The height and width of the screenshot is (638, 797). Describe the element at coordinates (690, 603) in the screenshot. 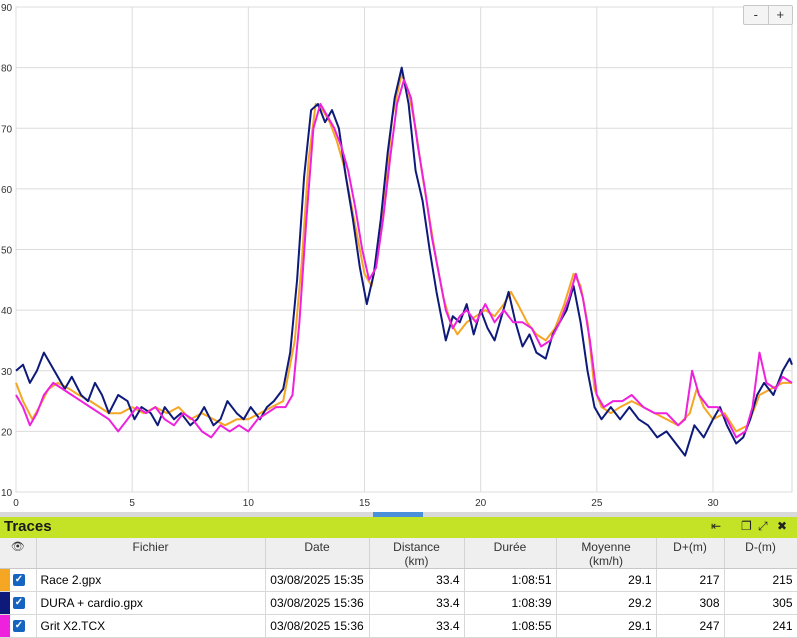

I see `dplus-cell: 308` at that location.